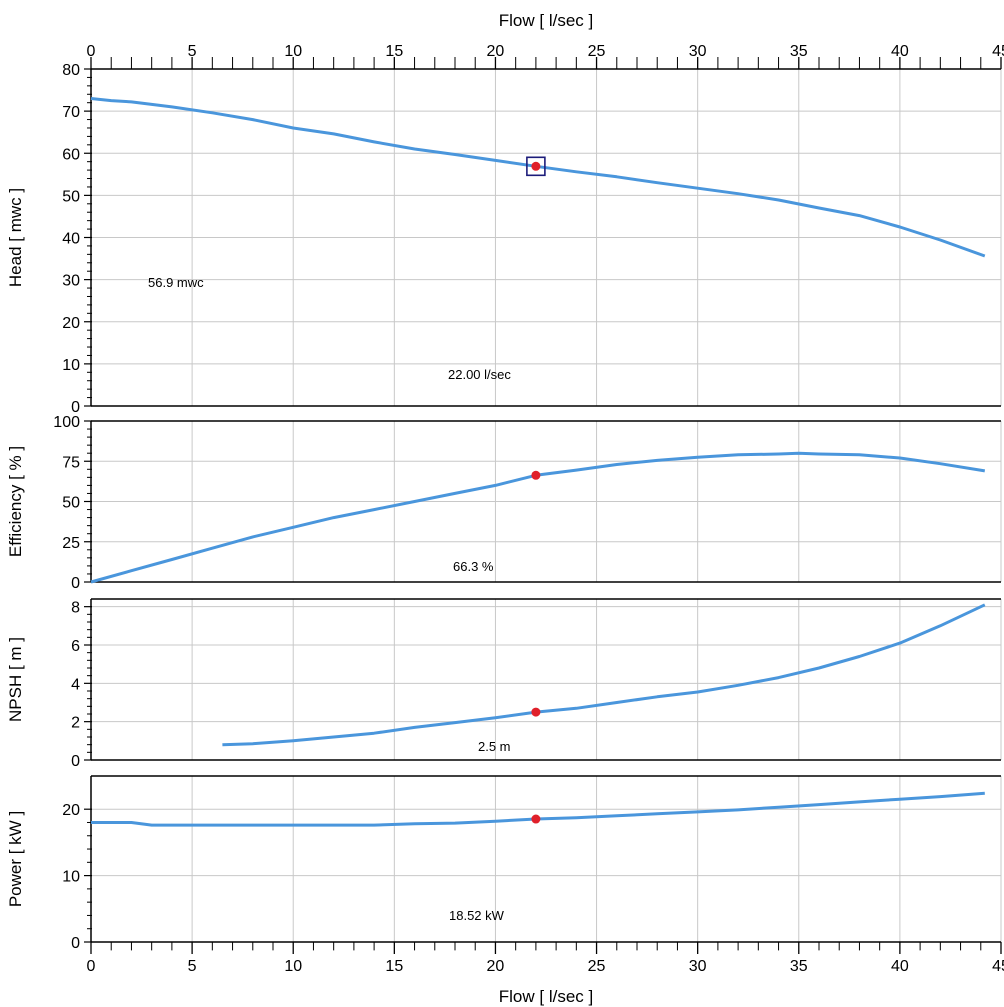 The image size is (1004, 1007). What do you see at coordinates (91, 51) in the screenshot?
I see `head-x-tick-label: 0` at bounding box center [91, 51].